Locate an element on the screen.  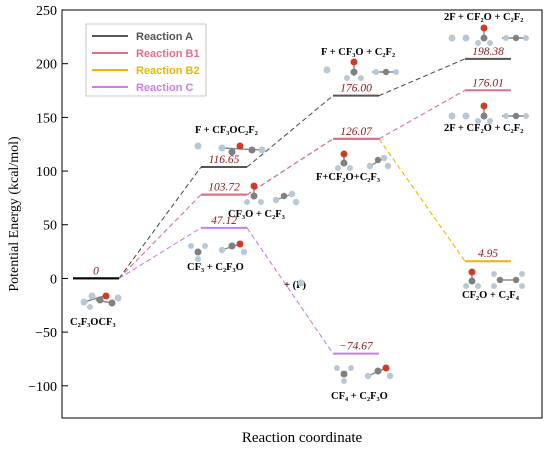
y-tick-label: −100 is located at coordinates (42, 387).